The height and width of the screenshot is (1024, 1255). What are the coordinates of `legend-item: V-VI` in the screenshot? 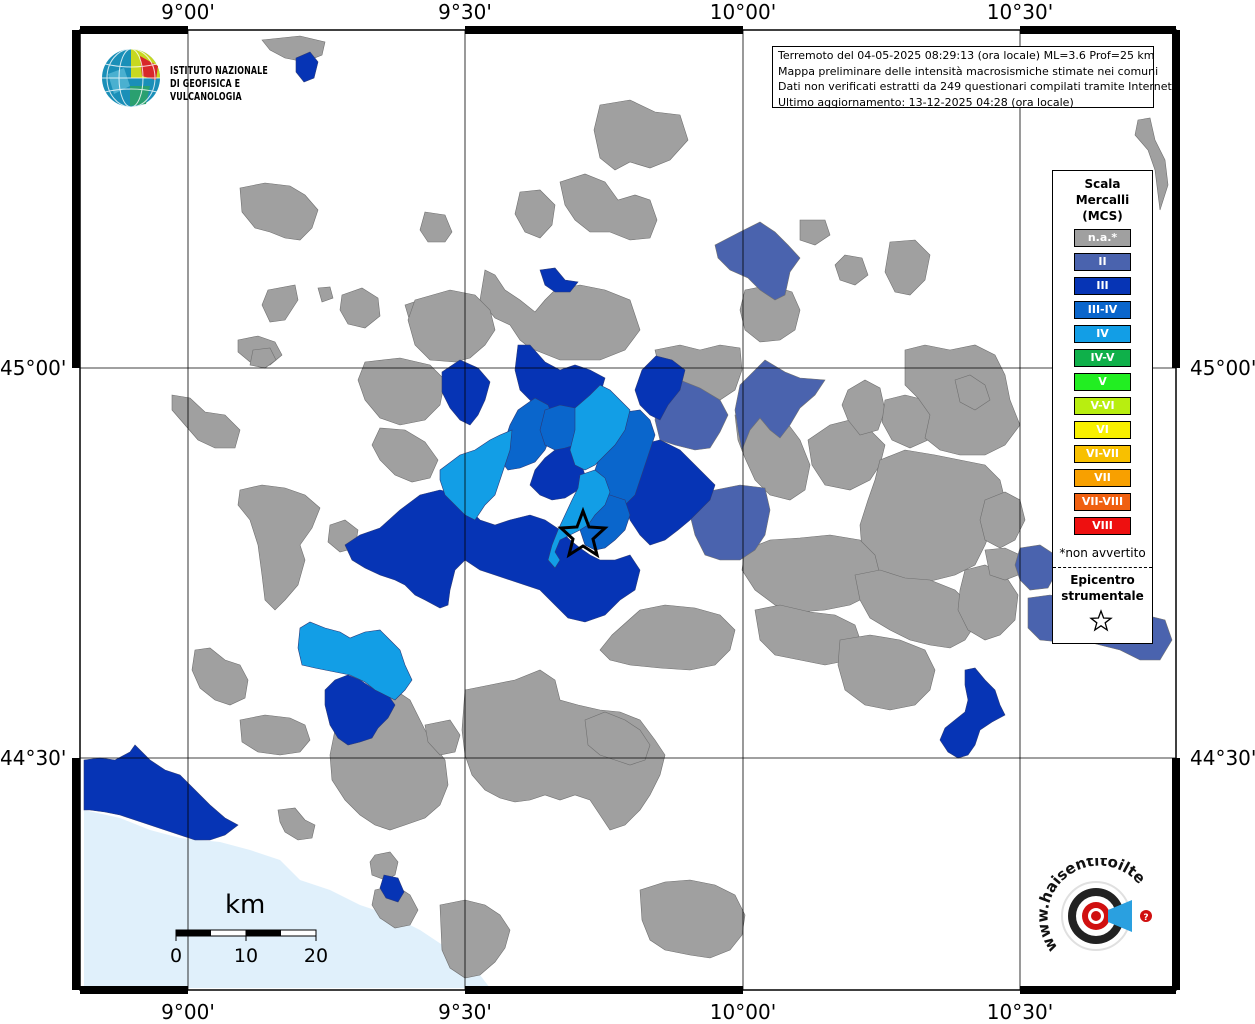 It's located at (1102, 406).